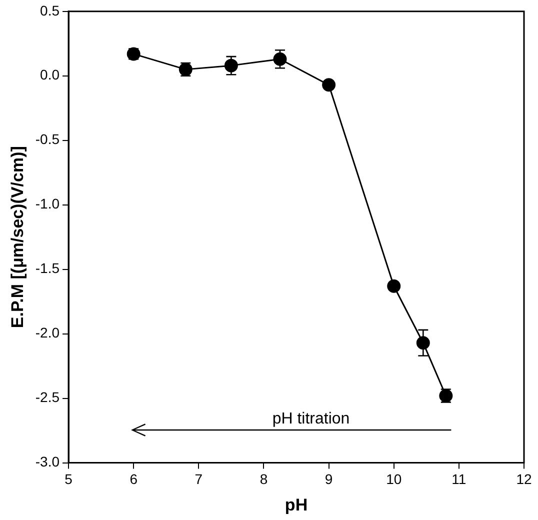 This screenshot has width=538, height=520. I want to click on y-tick-label: -3.0, so click(47, 462).